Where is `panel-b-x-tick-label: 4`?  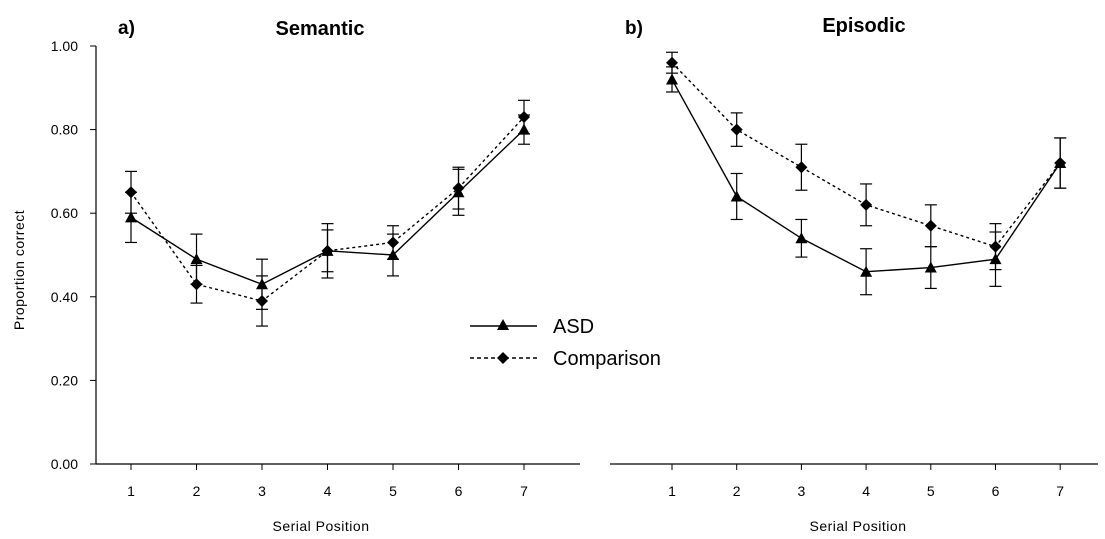 panel-b-x-tick-label: 4 is located at coordinates (866, 491).